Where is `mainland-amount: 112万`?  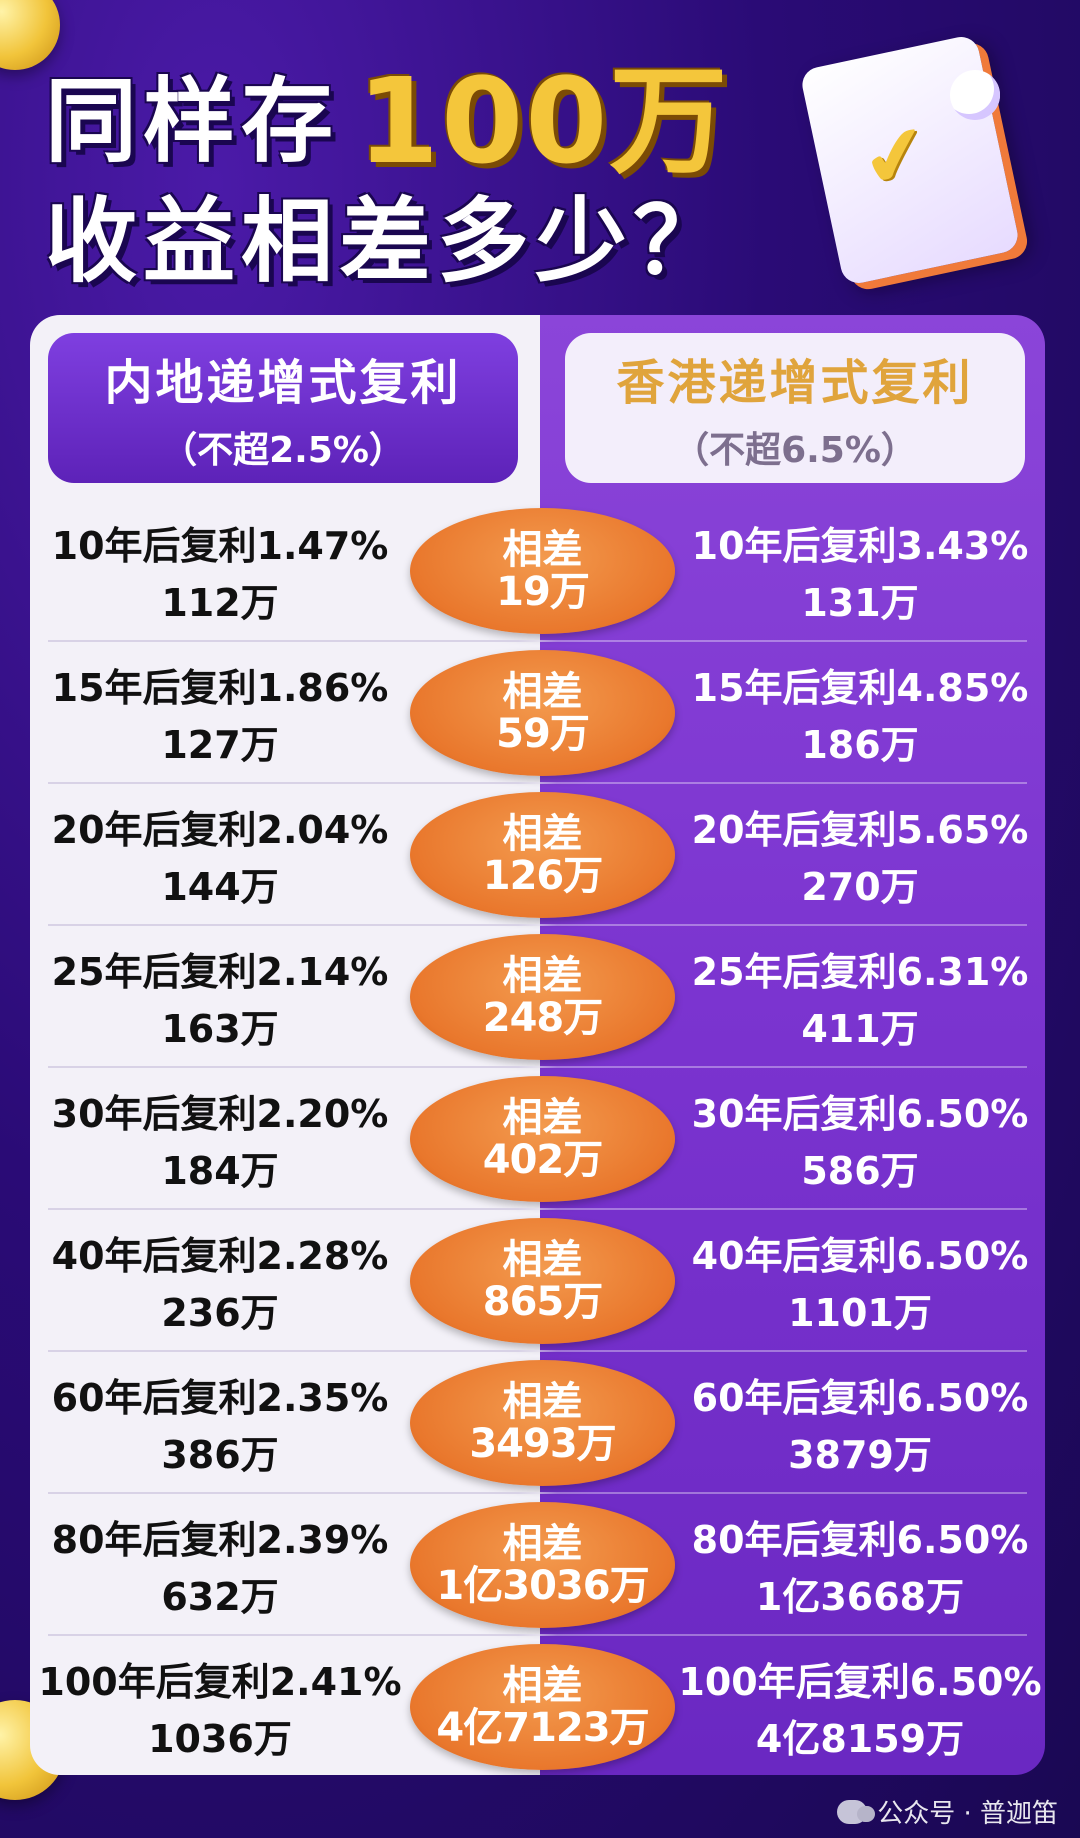 mainland-amount: 112万 is located at coordinates (220, 603).